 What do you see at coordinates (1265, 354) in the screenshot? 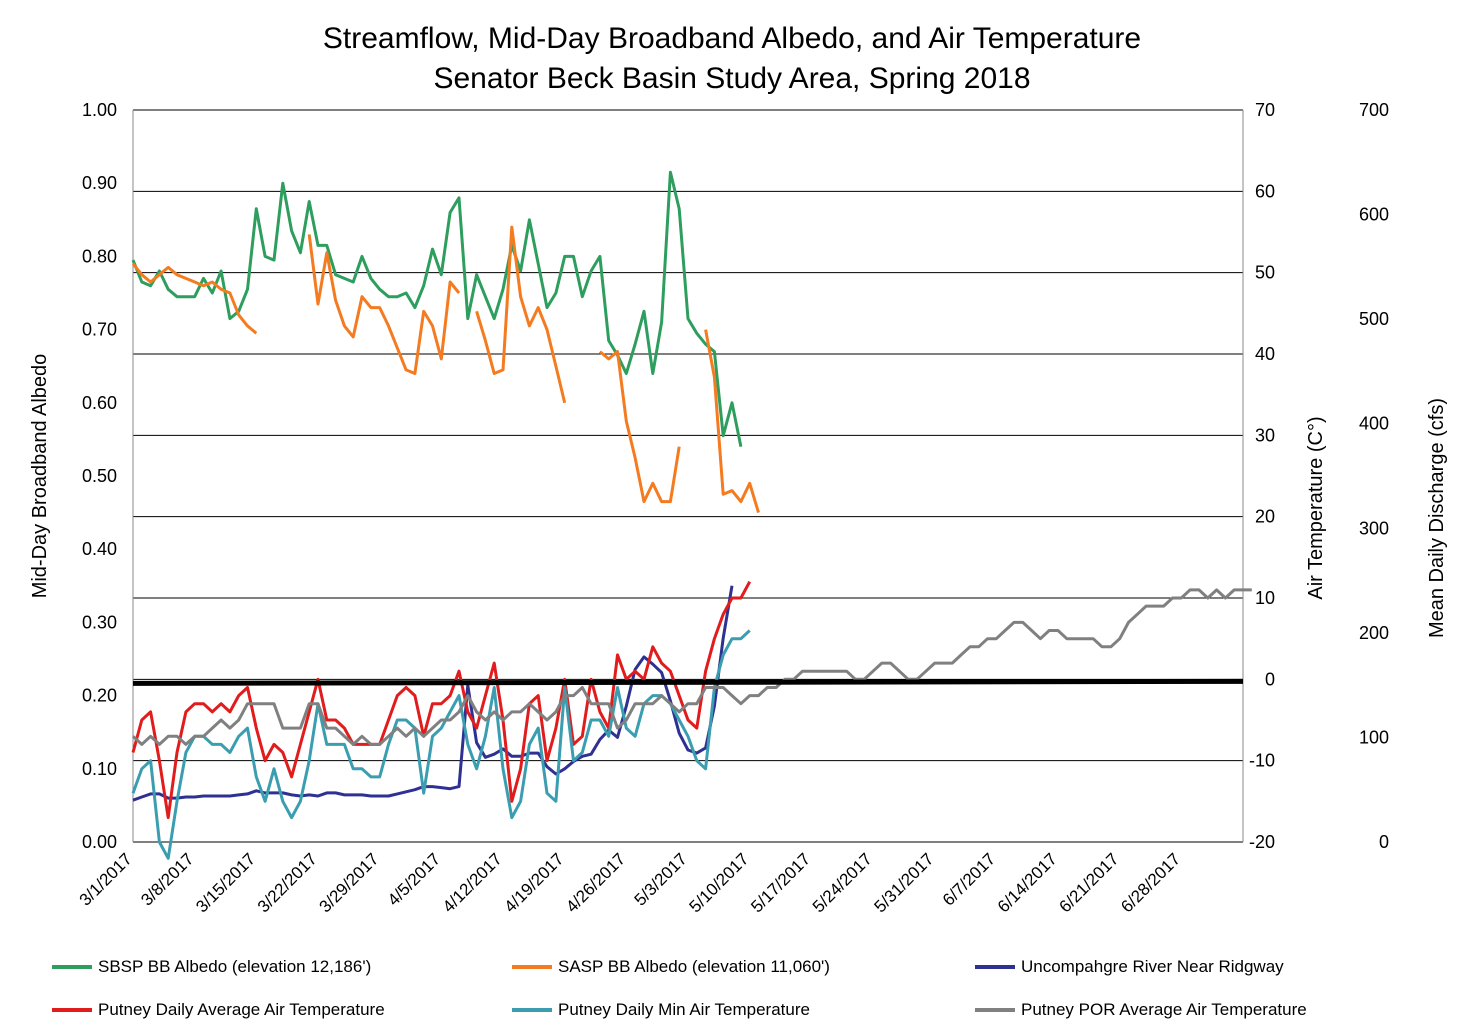
I see `temp-tick-label: 40` at bounding box center [1265, 354].